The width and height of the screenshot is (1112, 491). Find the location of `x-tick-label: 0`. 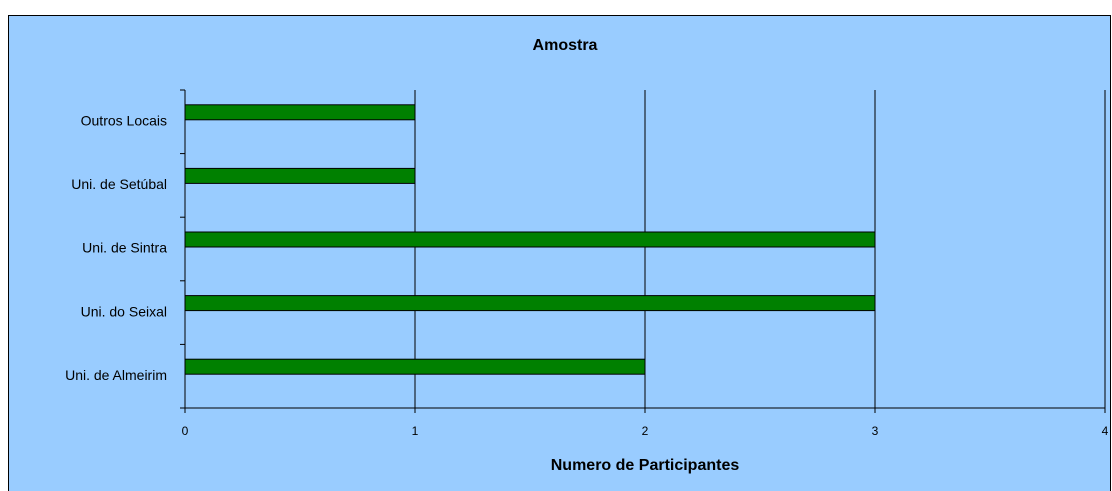

x-tick-label: 0 is located at coordinates (185, 431).